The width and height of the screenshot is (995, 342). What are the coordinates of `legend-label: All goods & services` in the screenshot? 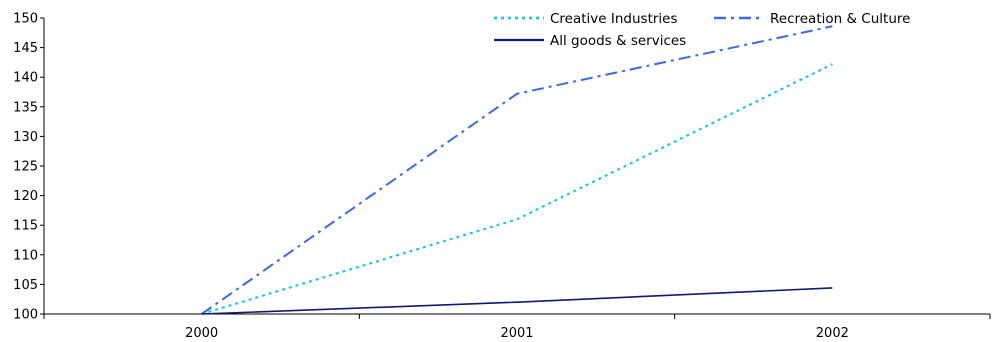 It's located at (618, 41).